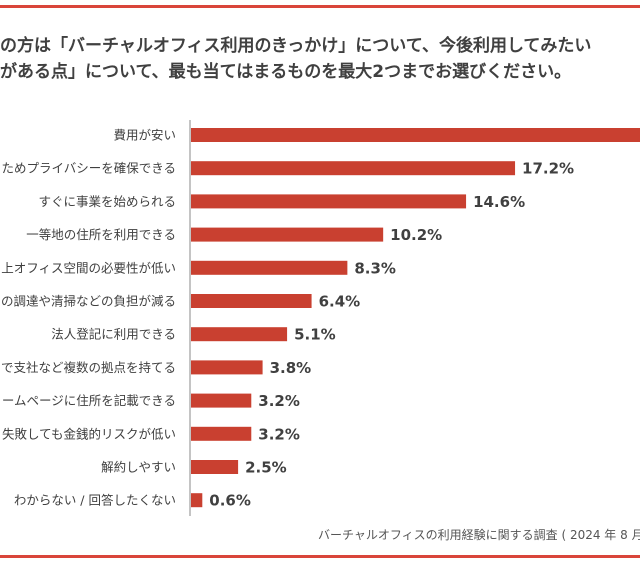 Image resolution: width=640 pixels, height=566 pixels. Describe the element at coordinates (88, 301) in the screenshot. I see `category-label: の調達や清掃などの負担が減る` at that location.